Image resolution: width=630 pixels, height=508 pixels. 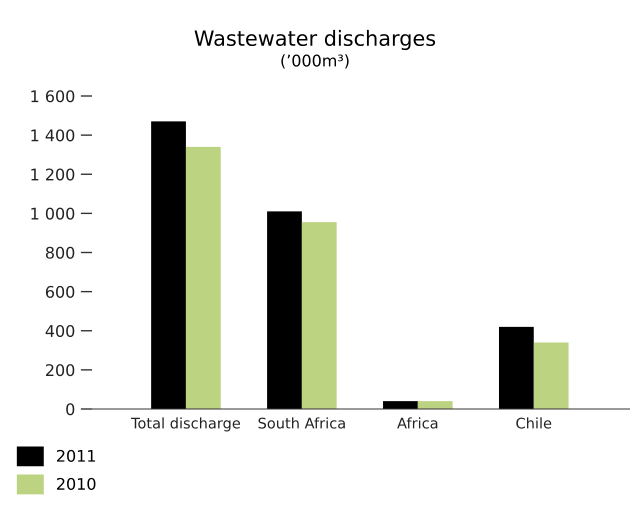 I want to click on x-tick-label: South Africa, so click(x=301, y=423).